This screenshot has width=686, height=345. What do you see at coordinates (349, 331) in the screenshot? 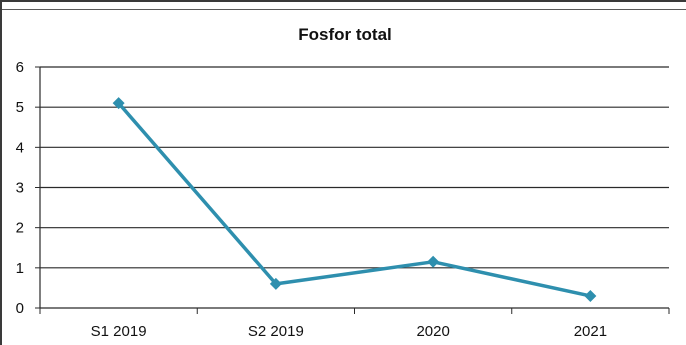
I see `x-axis-tick-labels: S1 2019 S2 2019 2020 2021` at bounding box center [349, 331].